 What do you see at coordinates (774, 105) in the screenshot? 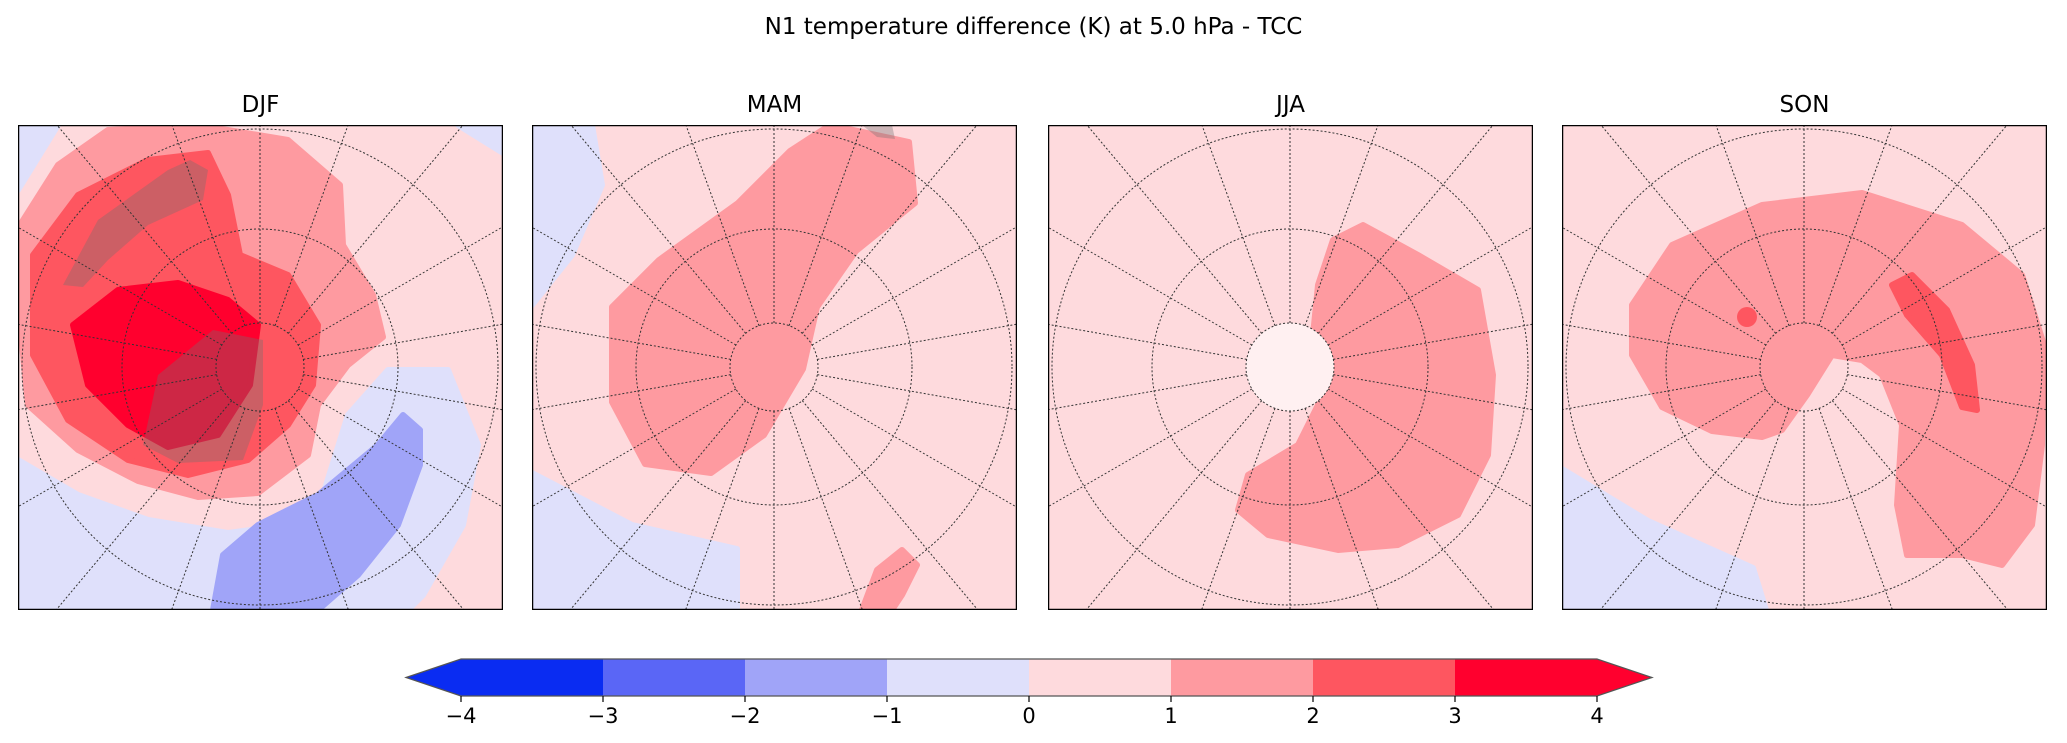
I see `panel-title-mam: MAM` at bounding box center [774, 105].